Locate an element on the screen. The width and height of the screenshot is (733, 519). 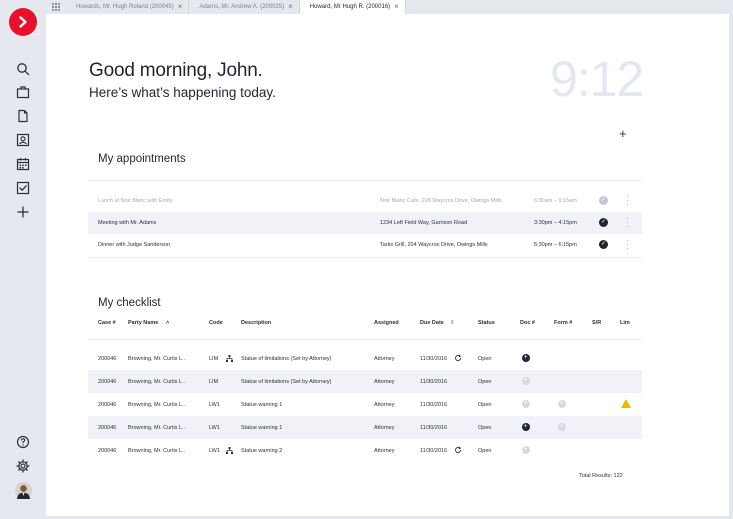
greeting-heading: Good morning, John. is located at coordinates (176, 70).